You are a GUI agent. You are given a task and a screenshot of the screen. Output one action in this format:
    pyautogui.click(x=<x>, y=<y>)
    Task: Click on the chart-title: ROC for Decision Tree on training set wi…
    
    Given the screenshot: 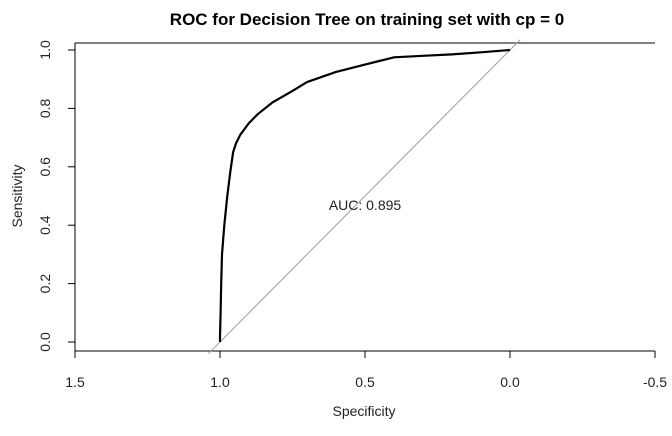 What is the action you would take?
    pyautogui.click(x=367, y=19)
    